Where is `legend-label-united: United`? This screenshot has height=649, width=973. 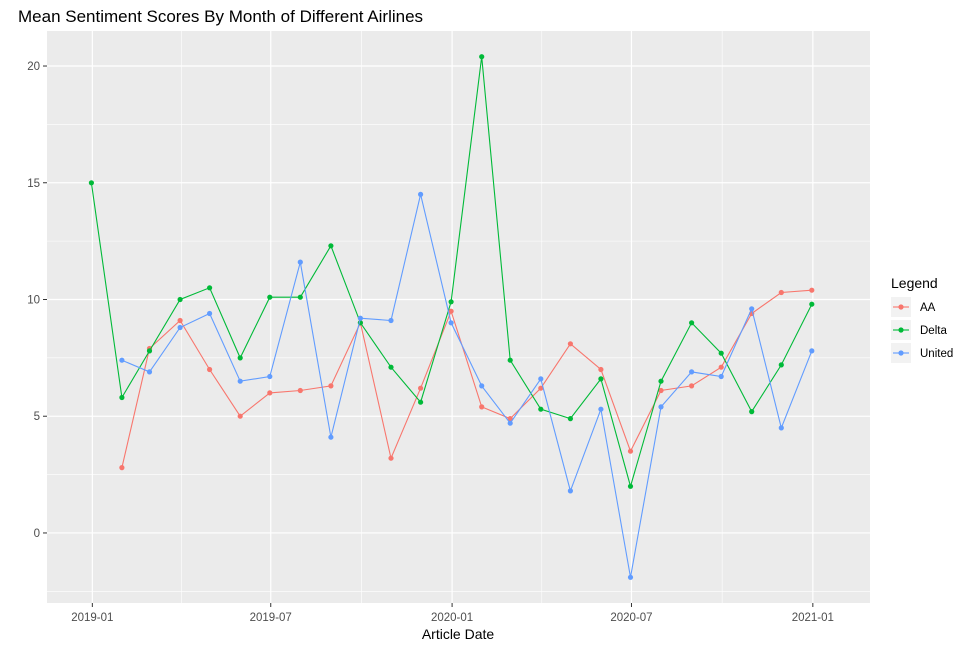 legend-label-united: United is located at coordinates (936, 354).